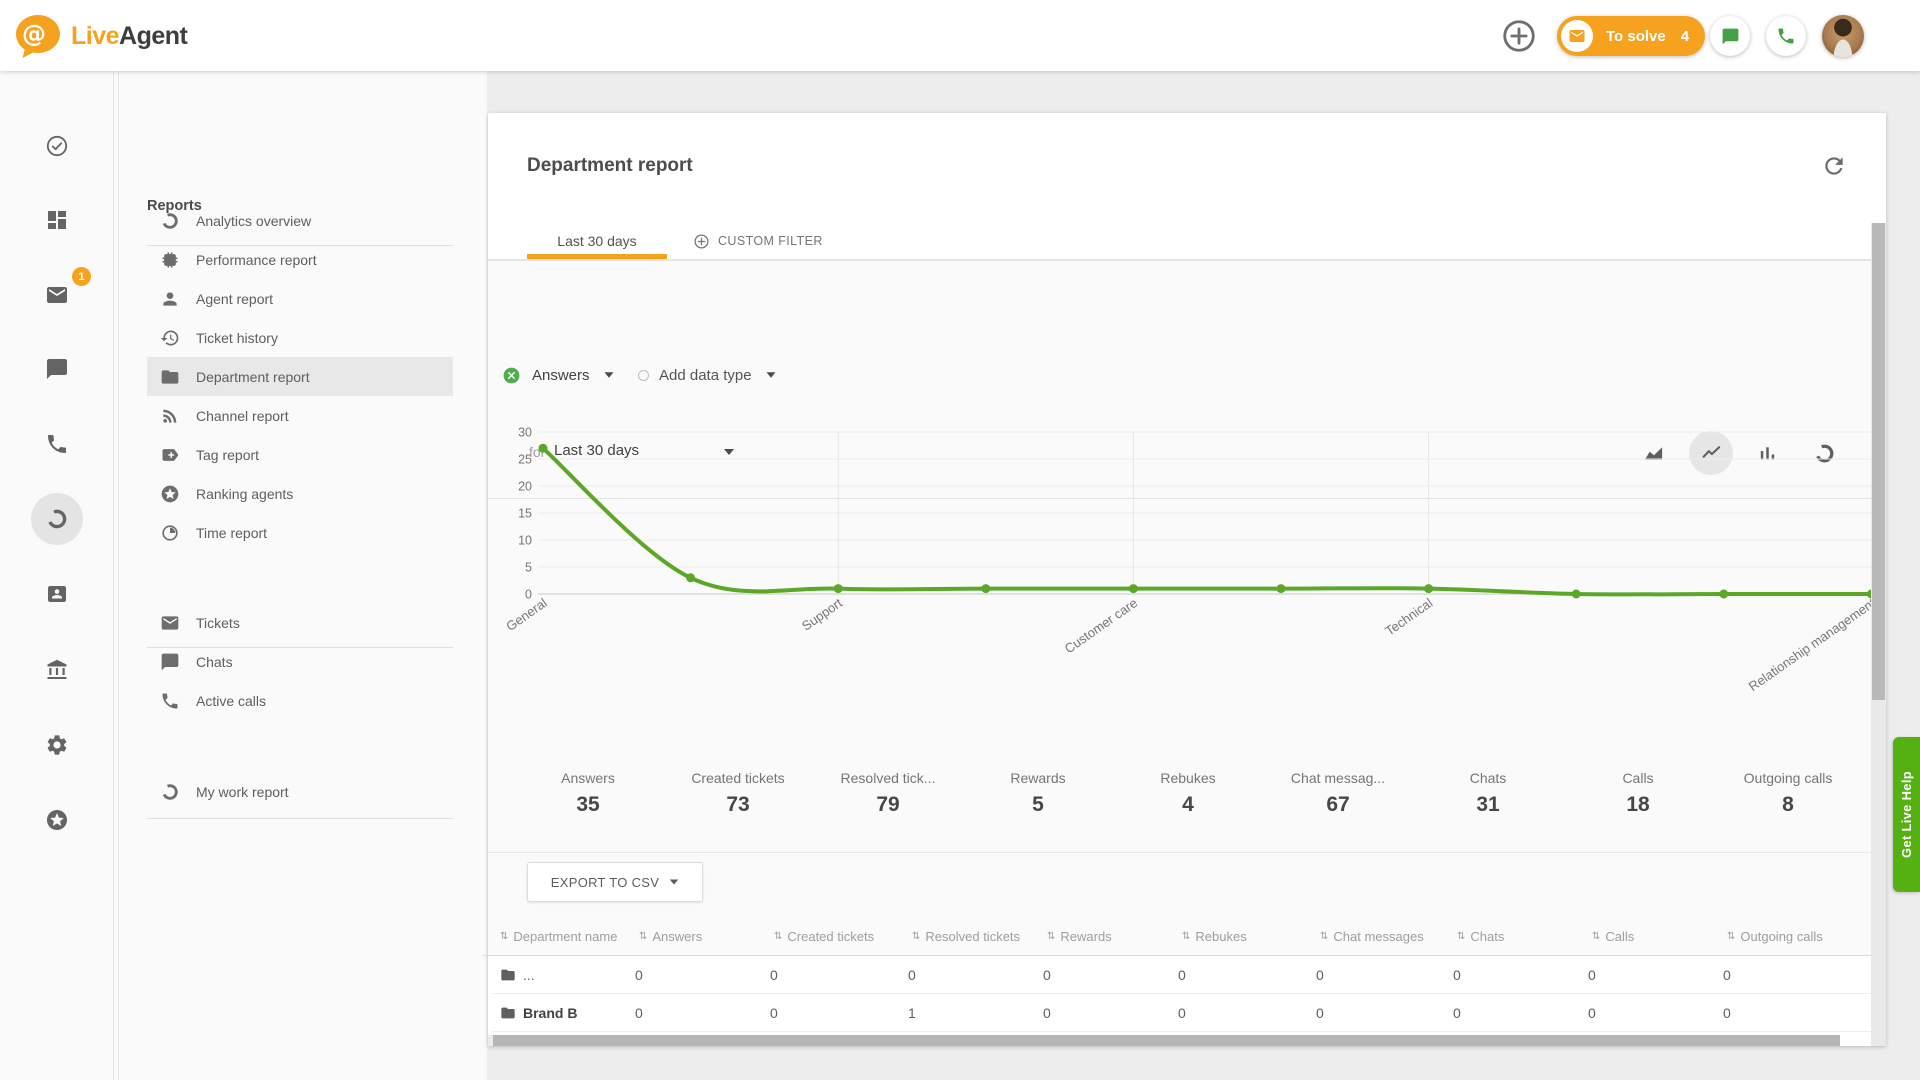 The height and width of the screenshot is (1080, 1920). What do you see at coordinates (561, 375) in the screenshot?
I see `series-chip-label: Answers` at bounding box center [561, 375].